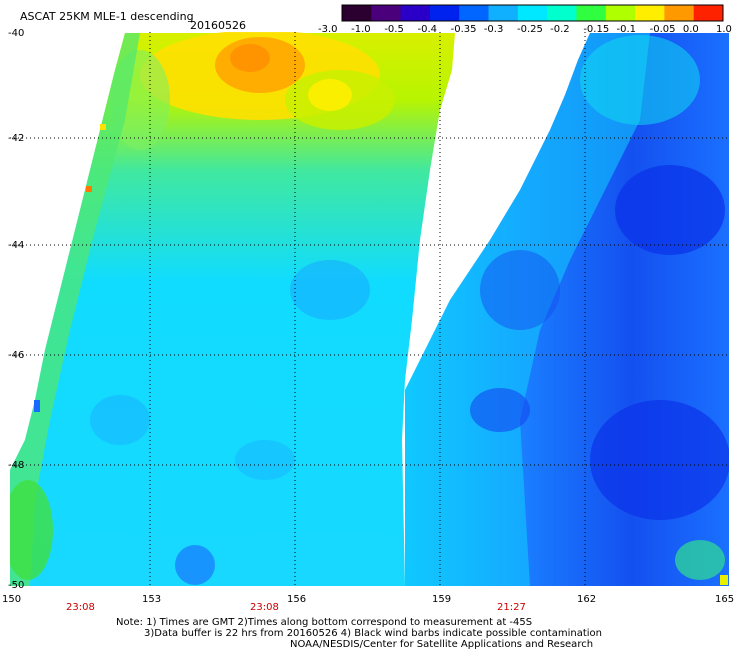  I want to click on colorbar-tick-label: -0.25, so click(530, 29).